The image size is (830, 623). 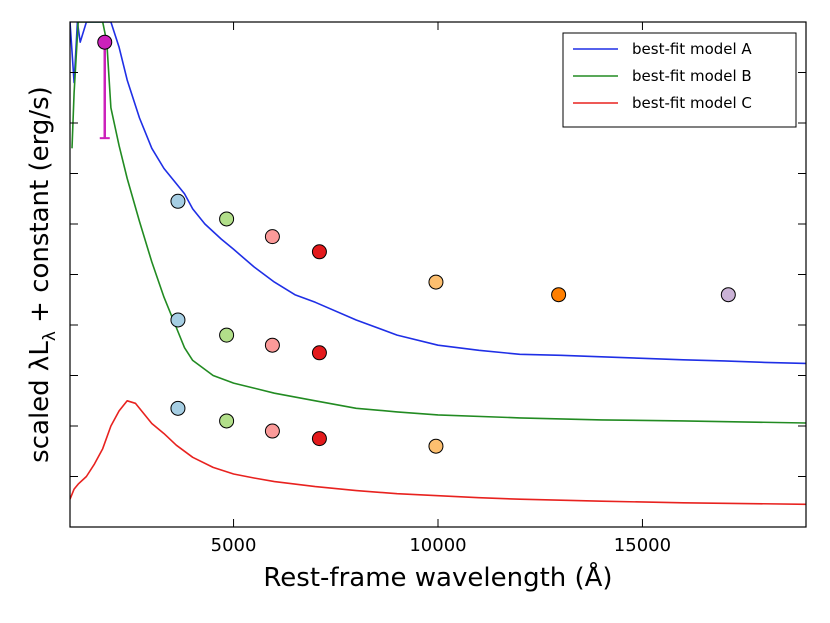 What do you see at coordinates (234, 545) in the screenshot?
I see `x-tick-label: 5000` at bounding box center [234, 545].